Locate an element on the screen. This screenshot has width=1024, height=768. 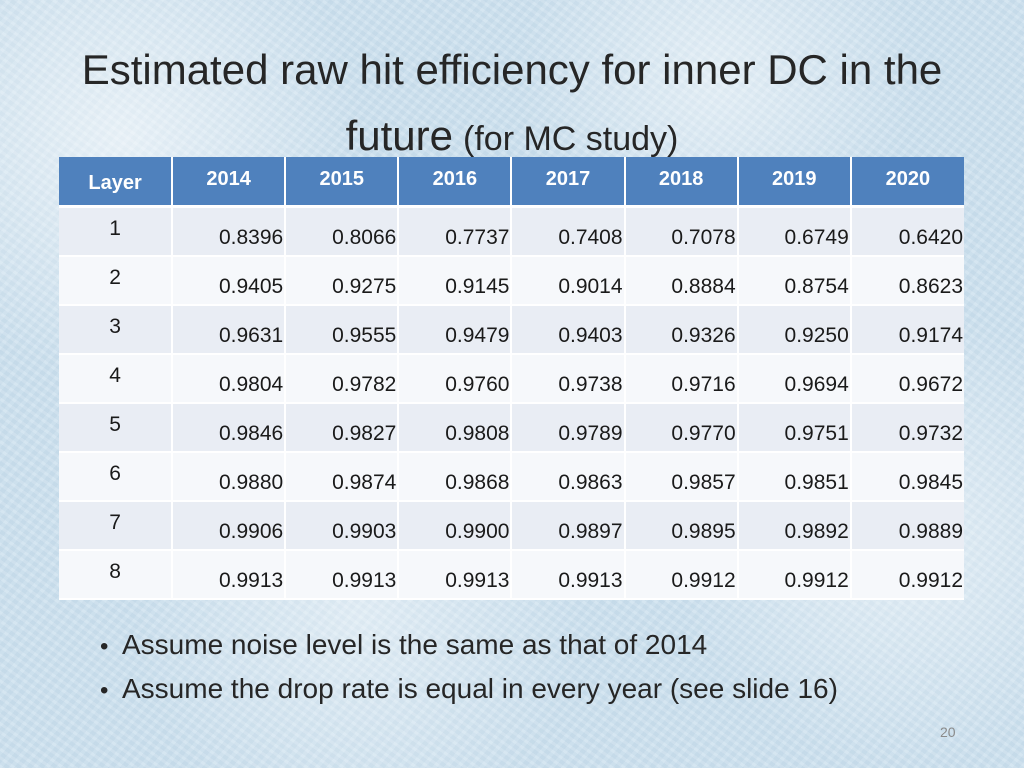
header-year: 2016 is located at coordinates (455, 182).